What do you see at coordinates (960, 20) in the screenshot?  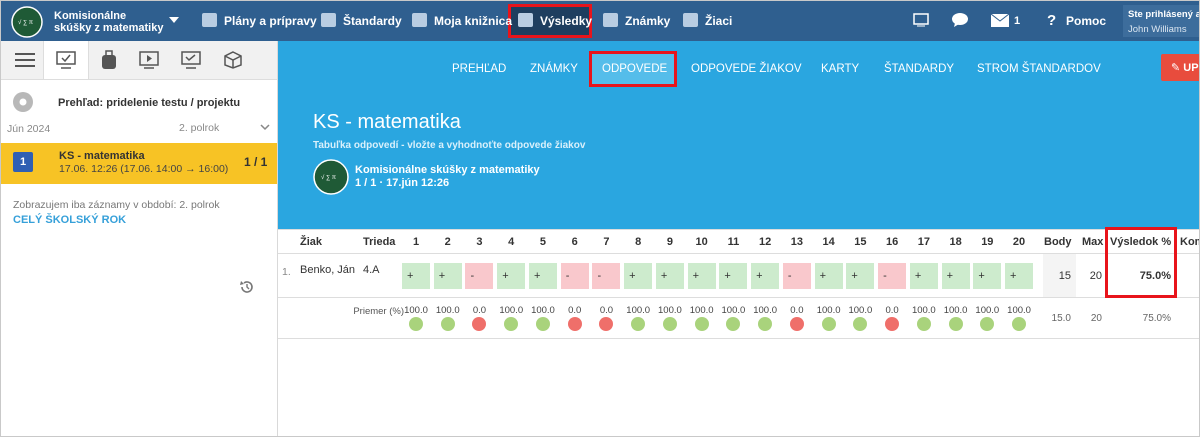 I see `chat-icon` at bounding box center [960, 20].